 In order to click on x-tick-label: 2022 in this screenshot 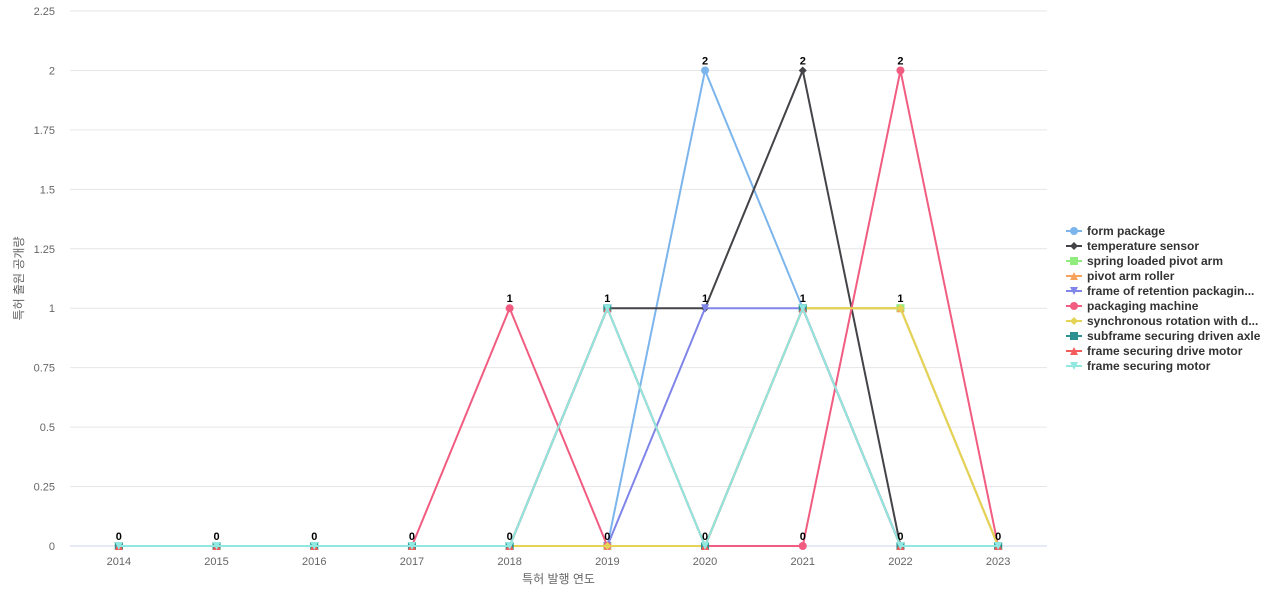, I will do `click(900, 562)`.